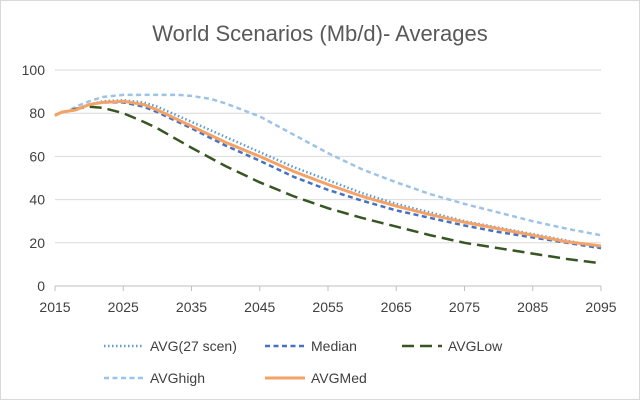  I want to click on x-tick-label: 2015, so click(54, 307).